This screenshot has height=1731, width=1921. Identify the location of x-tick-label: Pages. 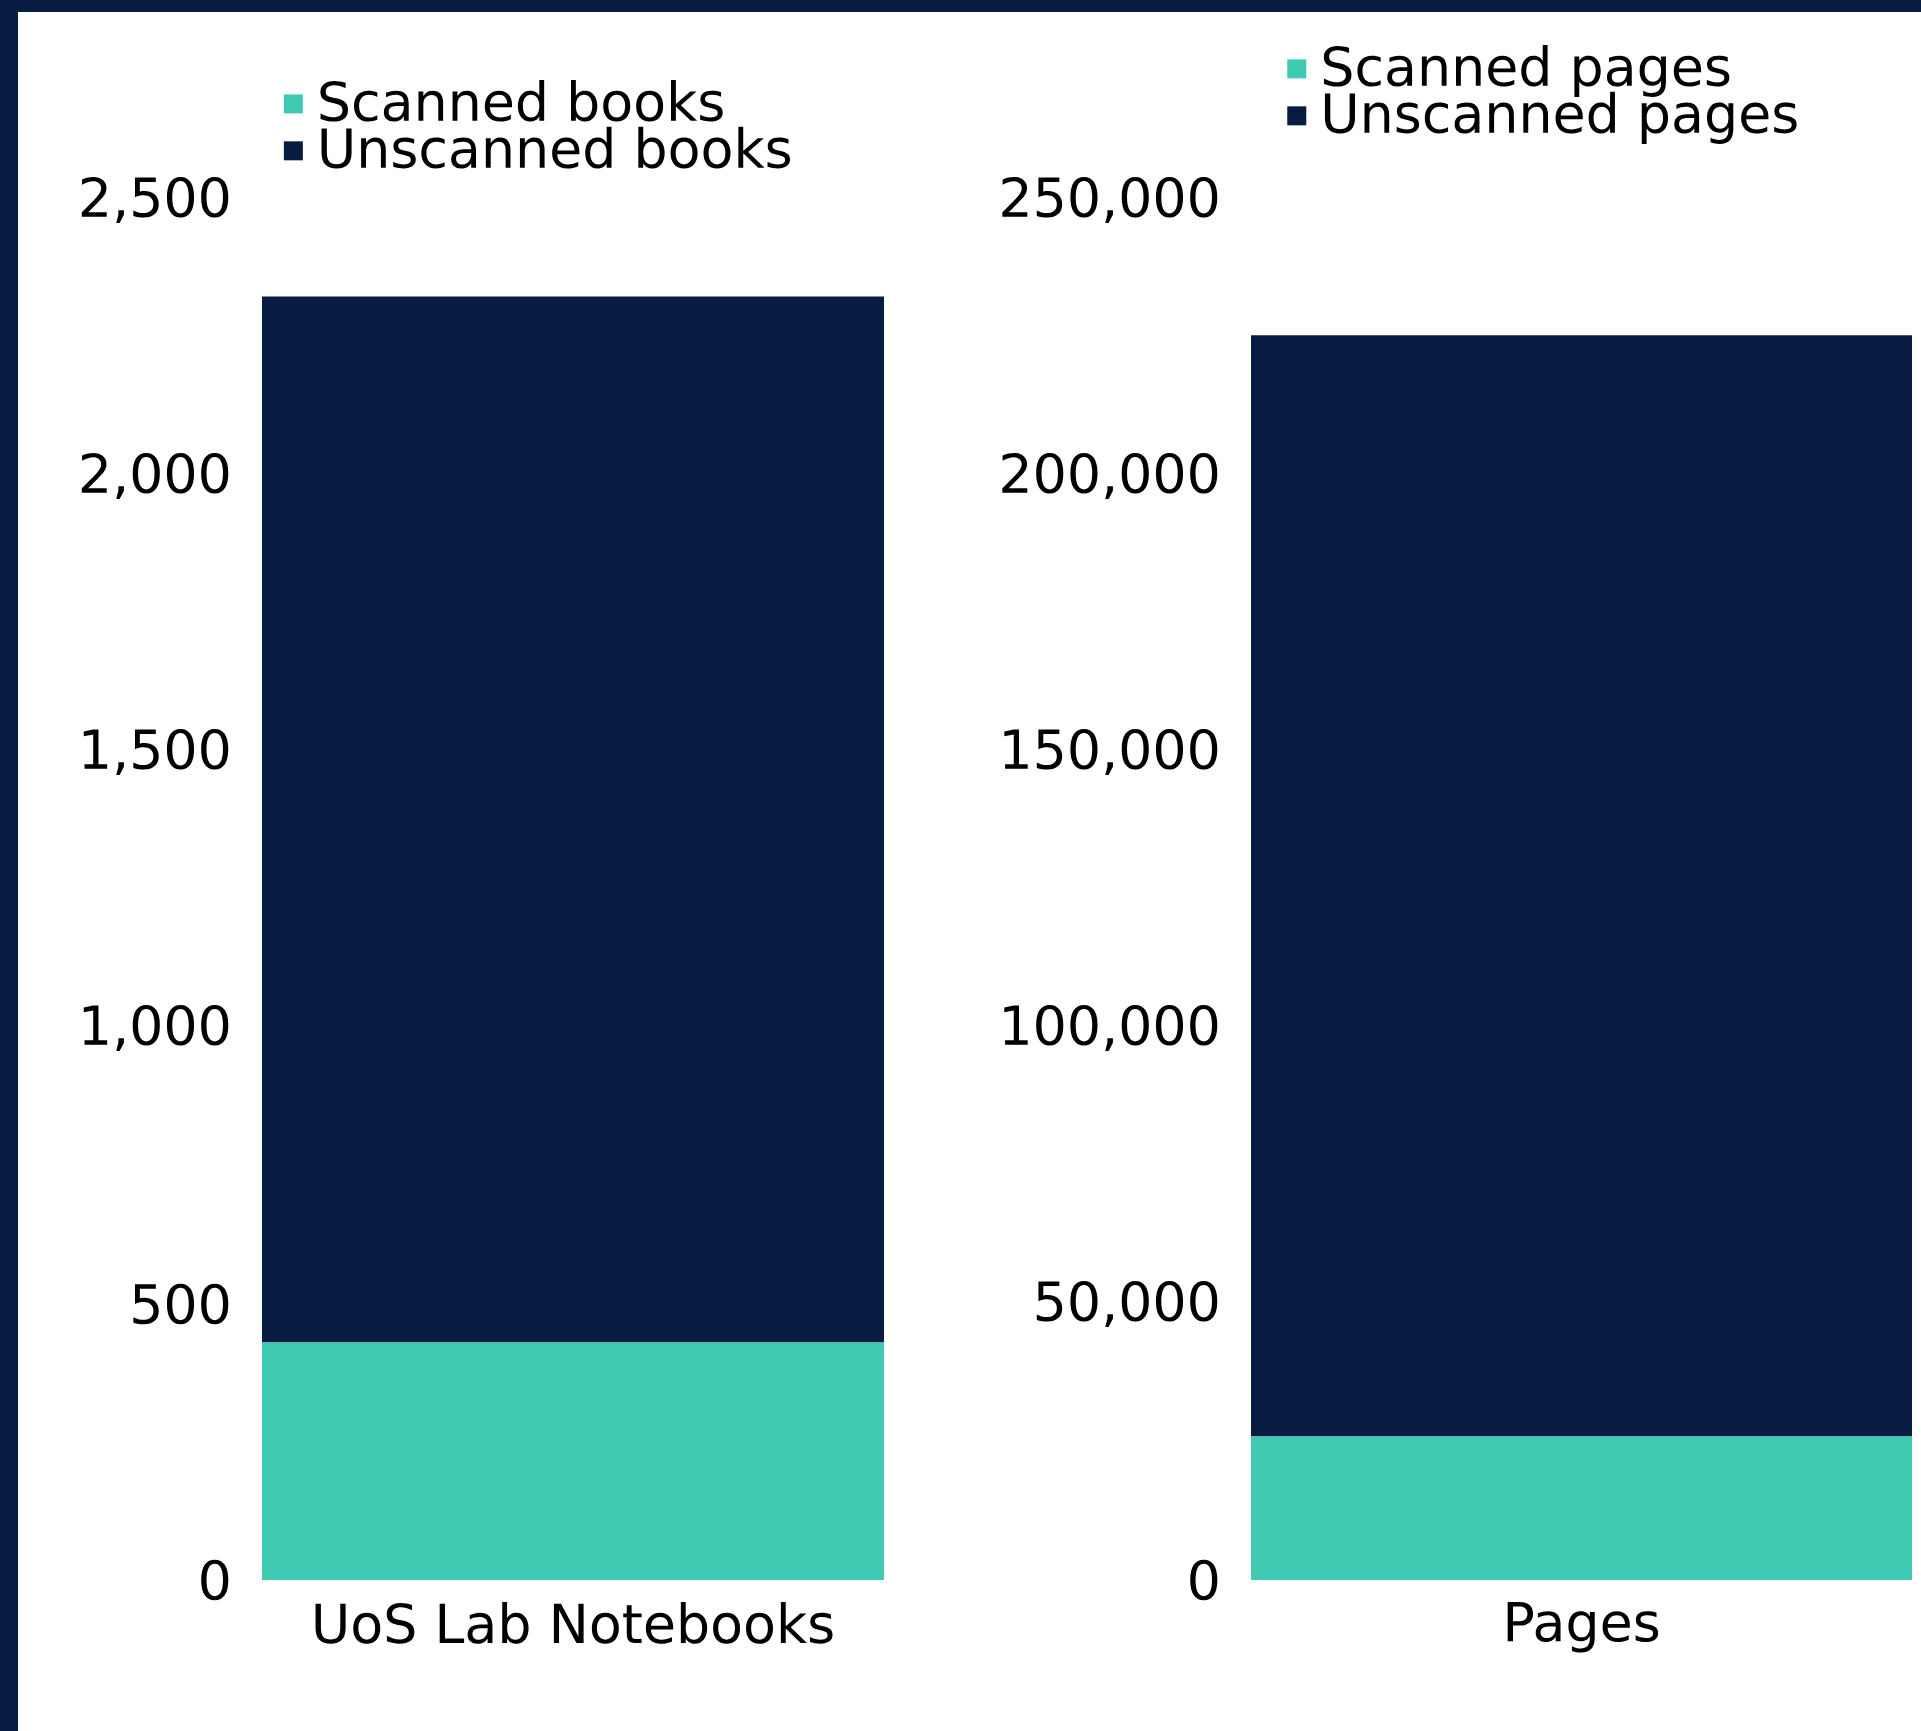
(1583, 1627).